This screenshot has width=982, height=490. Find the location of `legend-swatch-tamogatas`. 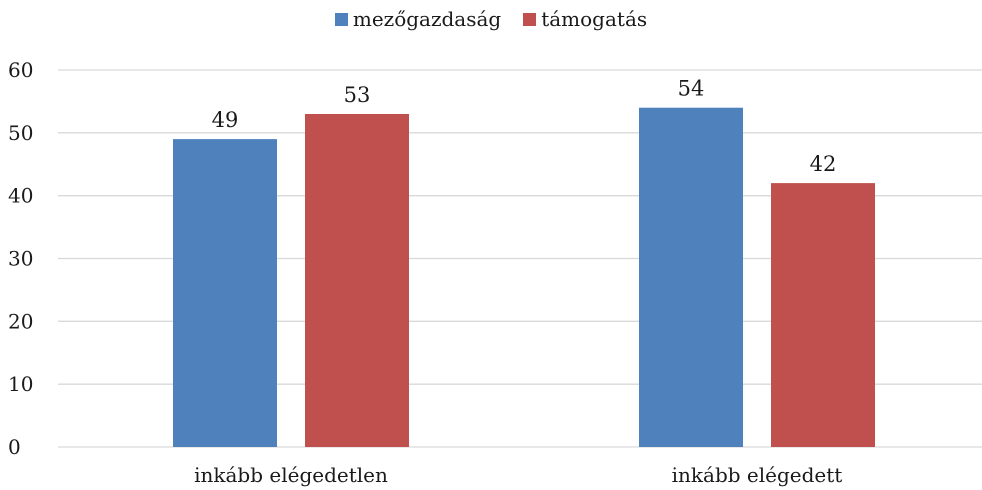

legend-swatch-tamogatas is located at coordinates (530, 19).